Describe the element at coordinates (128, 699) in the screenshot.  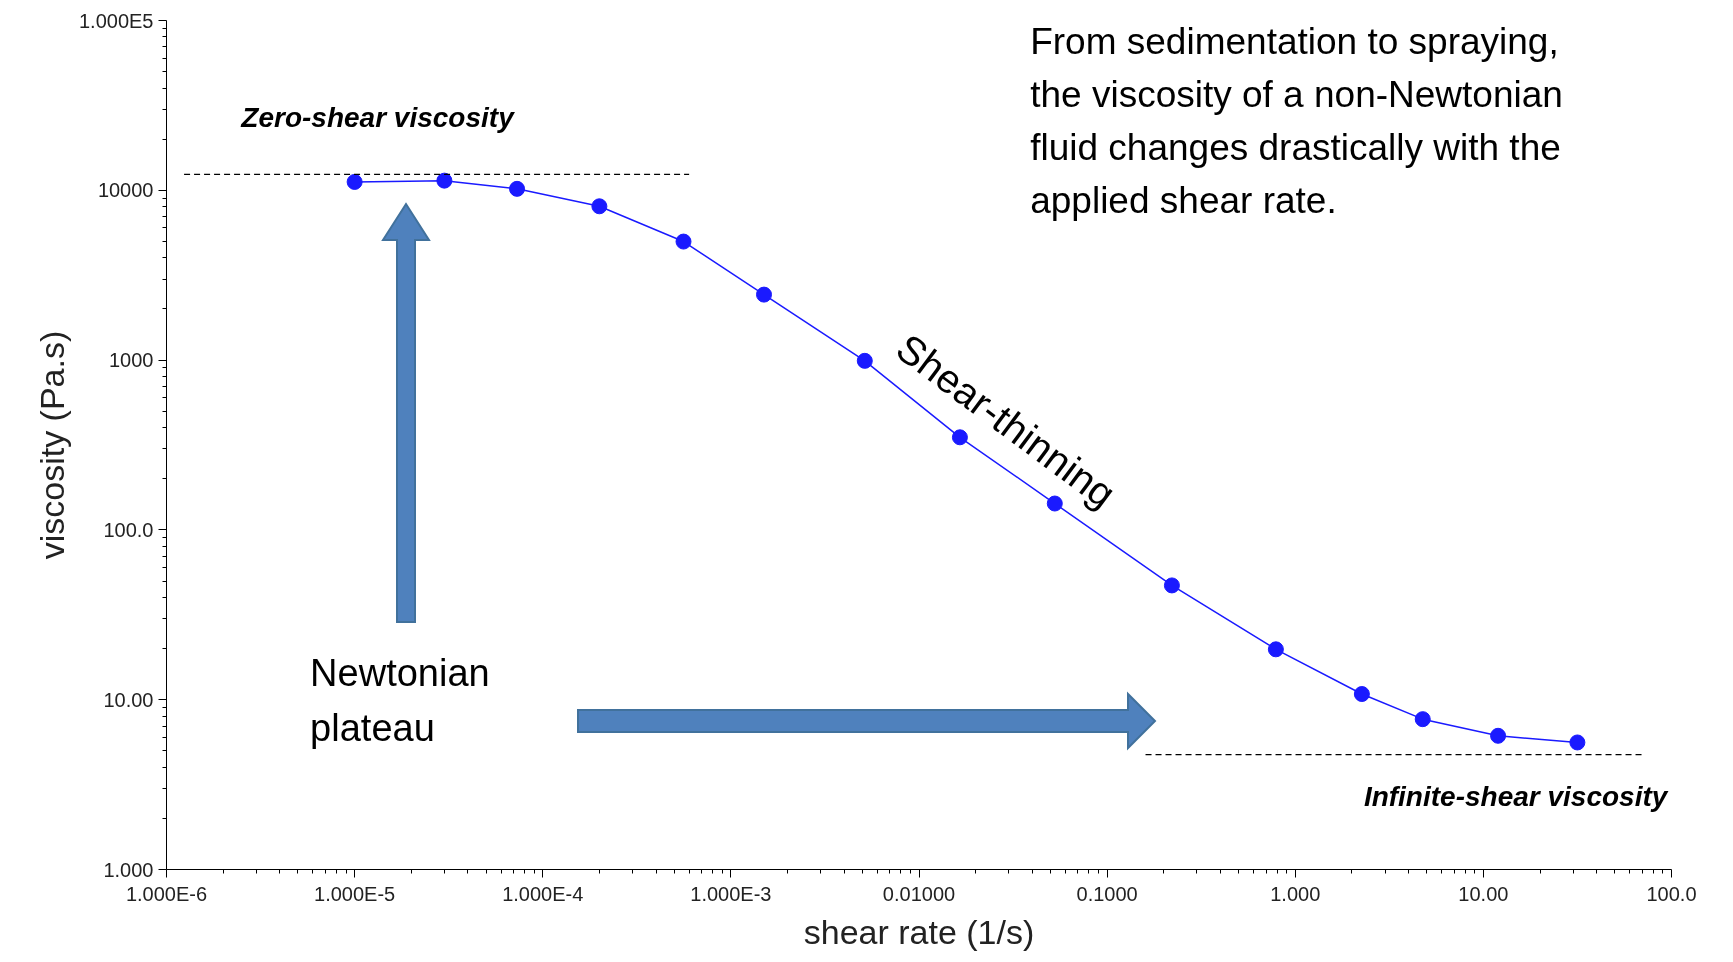
I see `y-tick-label: 10.00` at that location.